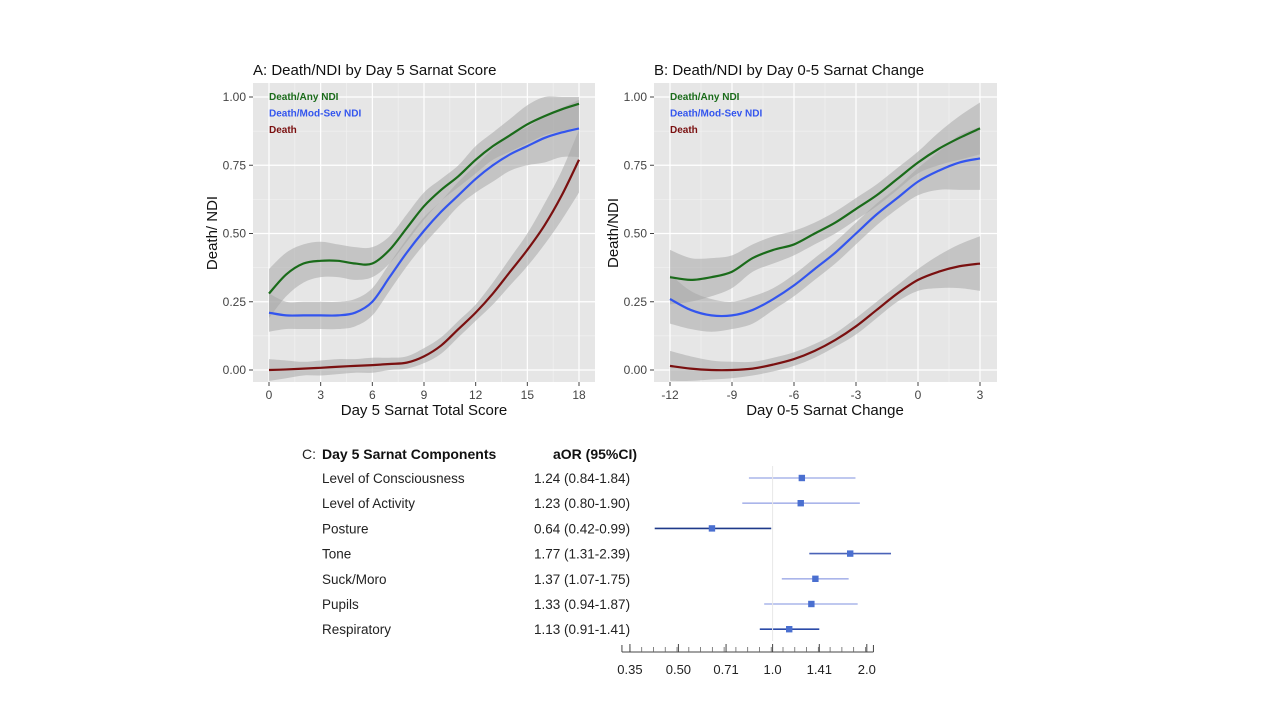 Image resolution: width=1280 pixels, height=720 pixels. What do you see at coordinates (684, 130) in the screenshot?
I see `panel-b-legend-death: Death` at bounding box center [684, 130].